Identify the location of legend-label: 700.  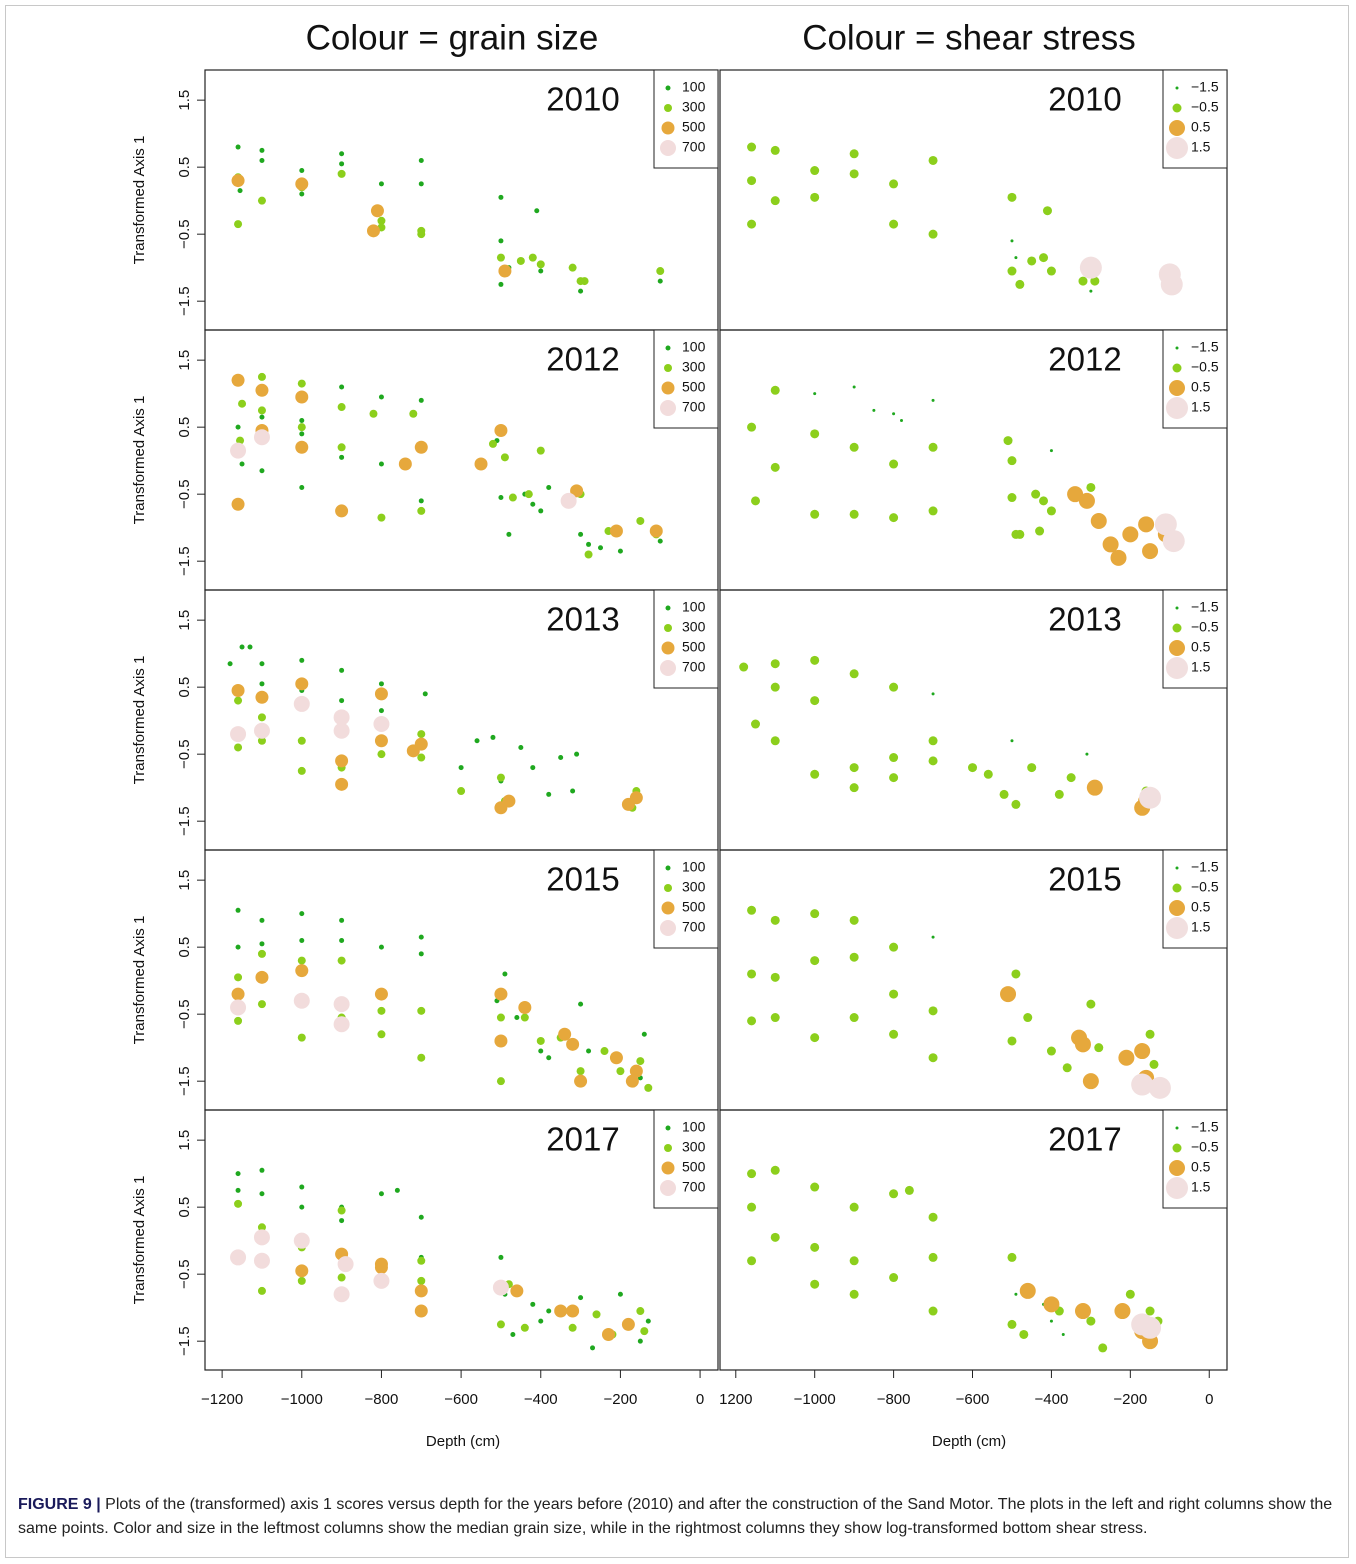
(694, 927).